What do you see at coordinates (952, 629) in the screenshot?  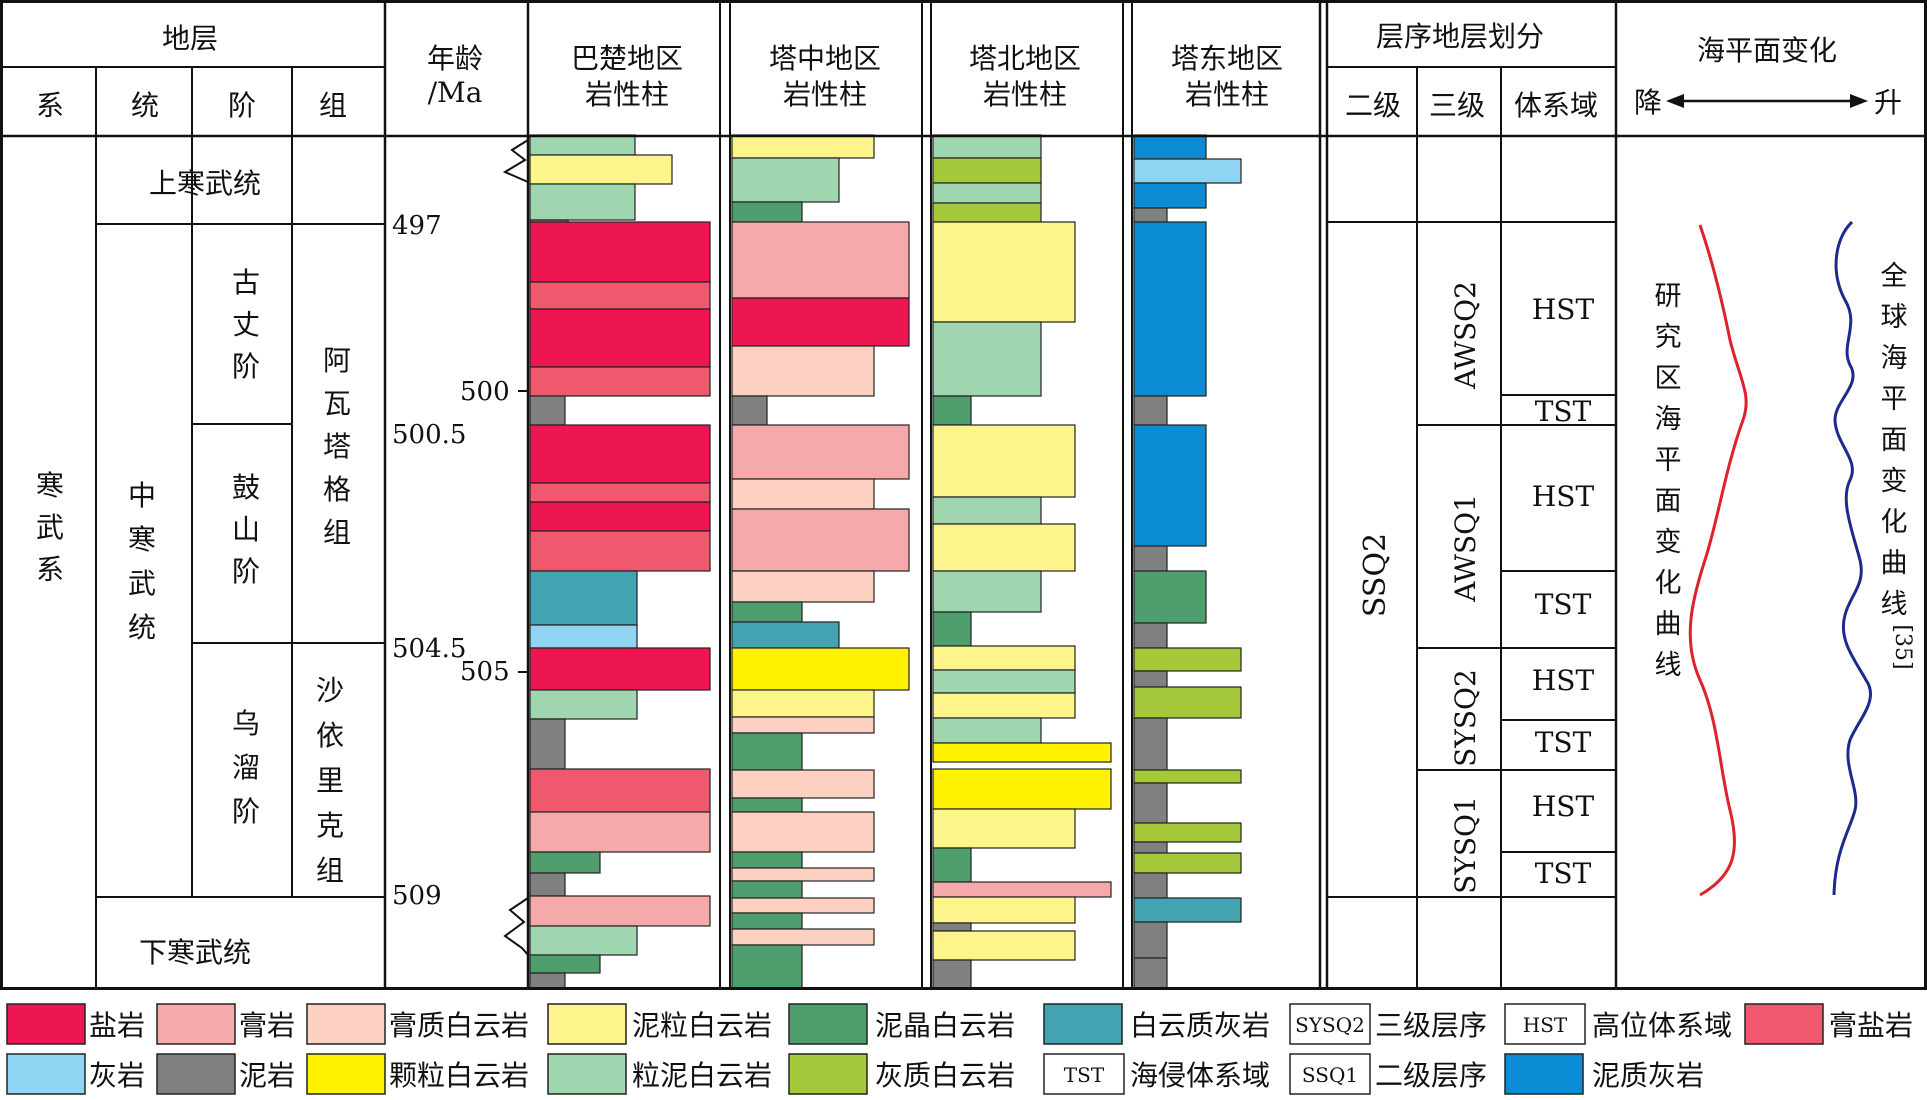 I see `tabei-layer-micritic-dolomite` at bounding box center [952, 629].